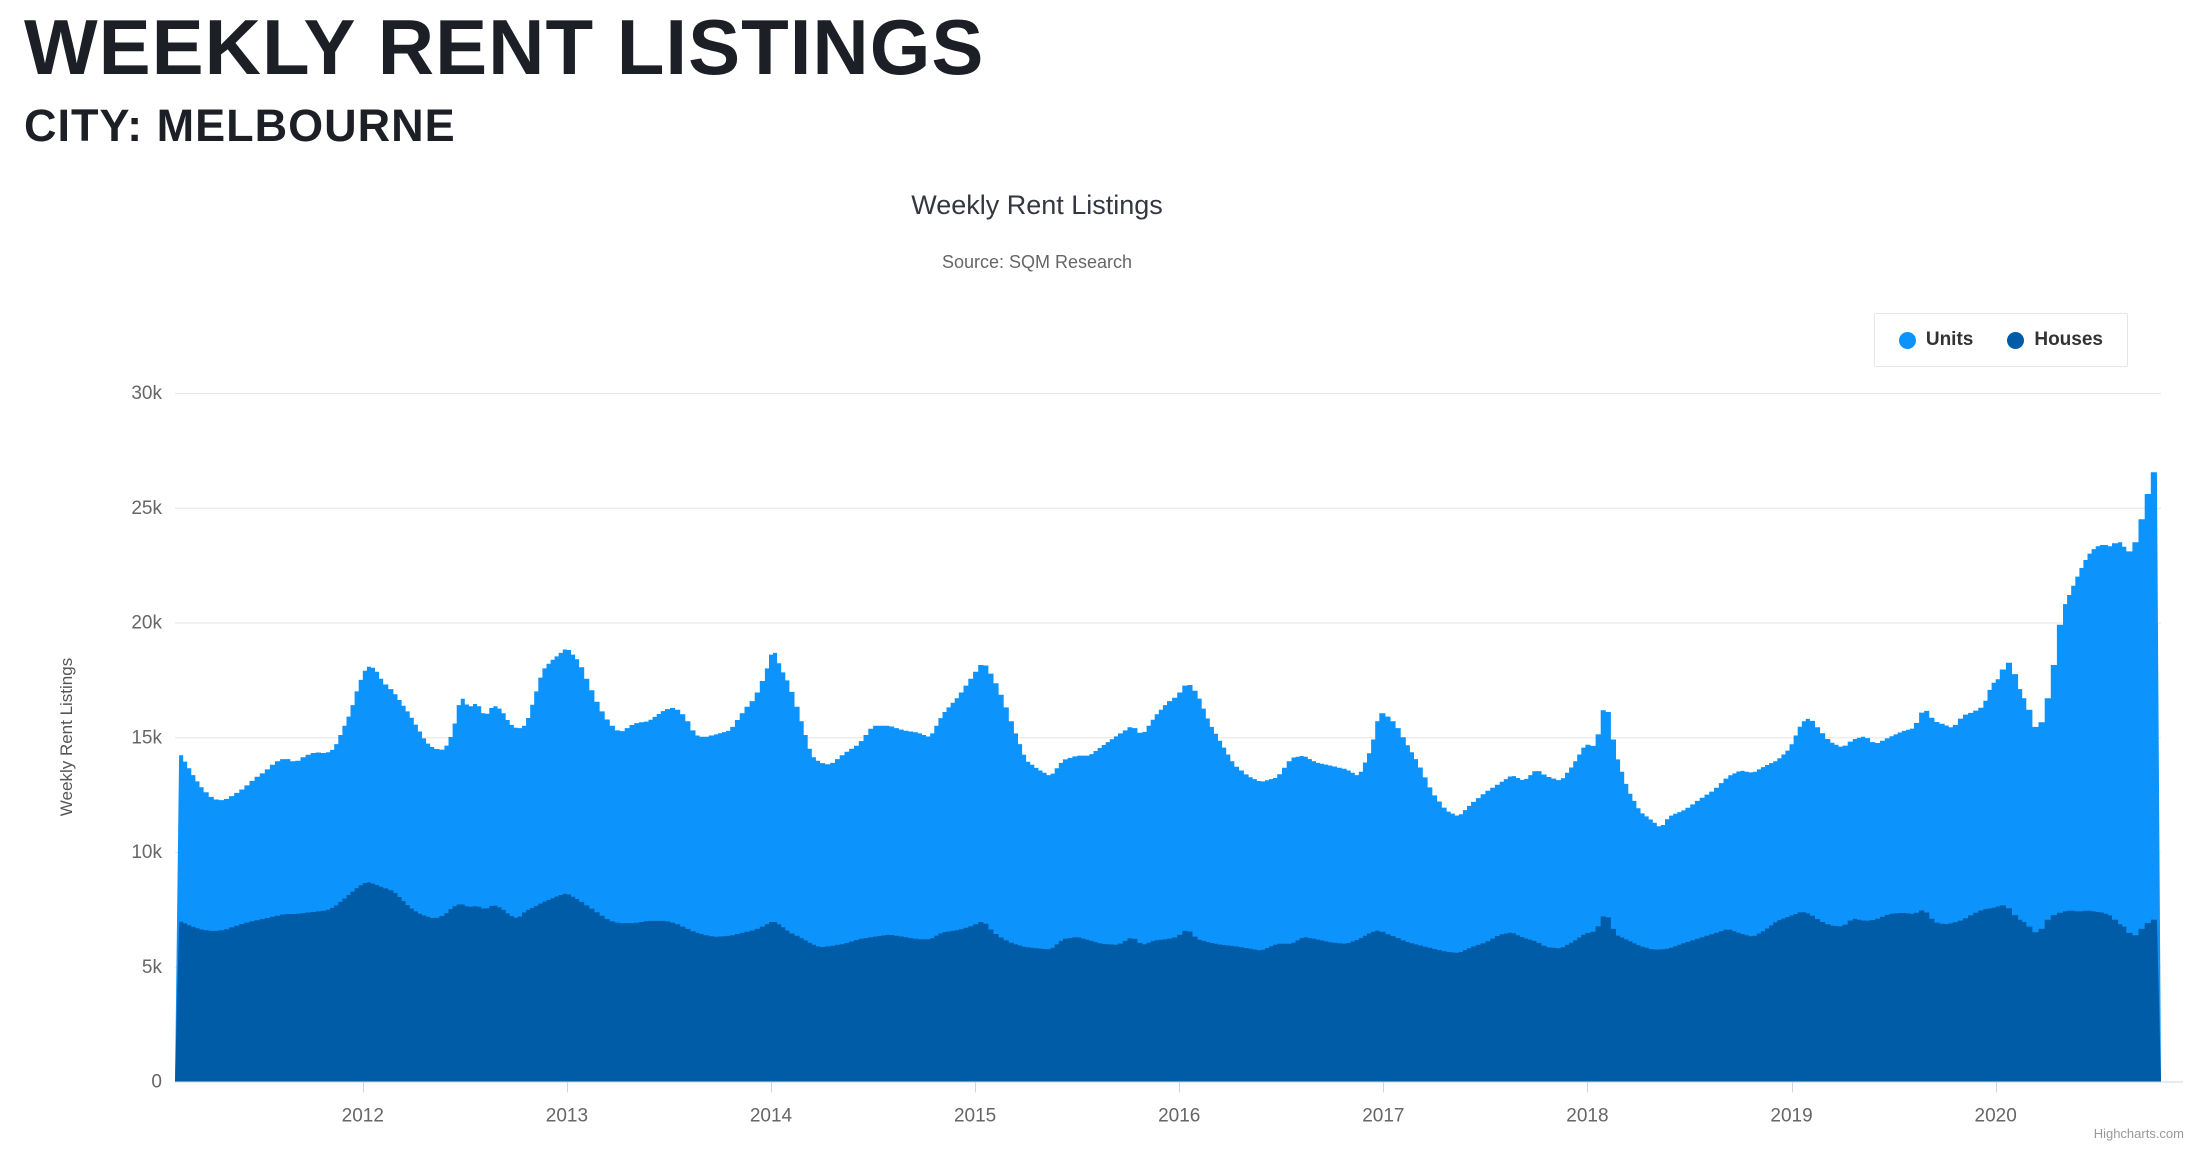  Describe the element at coordinates (1587, 1116) in the screenshot. I see `x-axis-label: 2018` at that location.